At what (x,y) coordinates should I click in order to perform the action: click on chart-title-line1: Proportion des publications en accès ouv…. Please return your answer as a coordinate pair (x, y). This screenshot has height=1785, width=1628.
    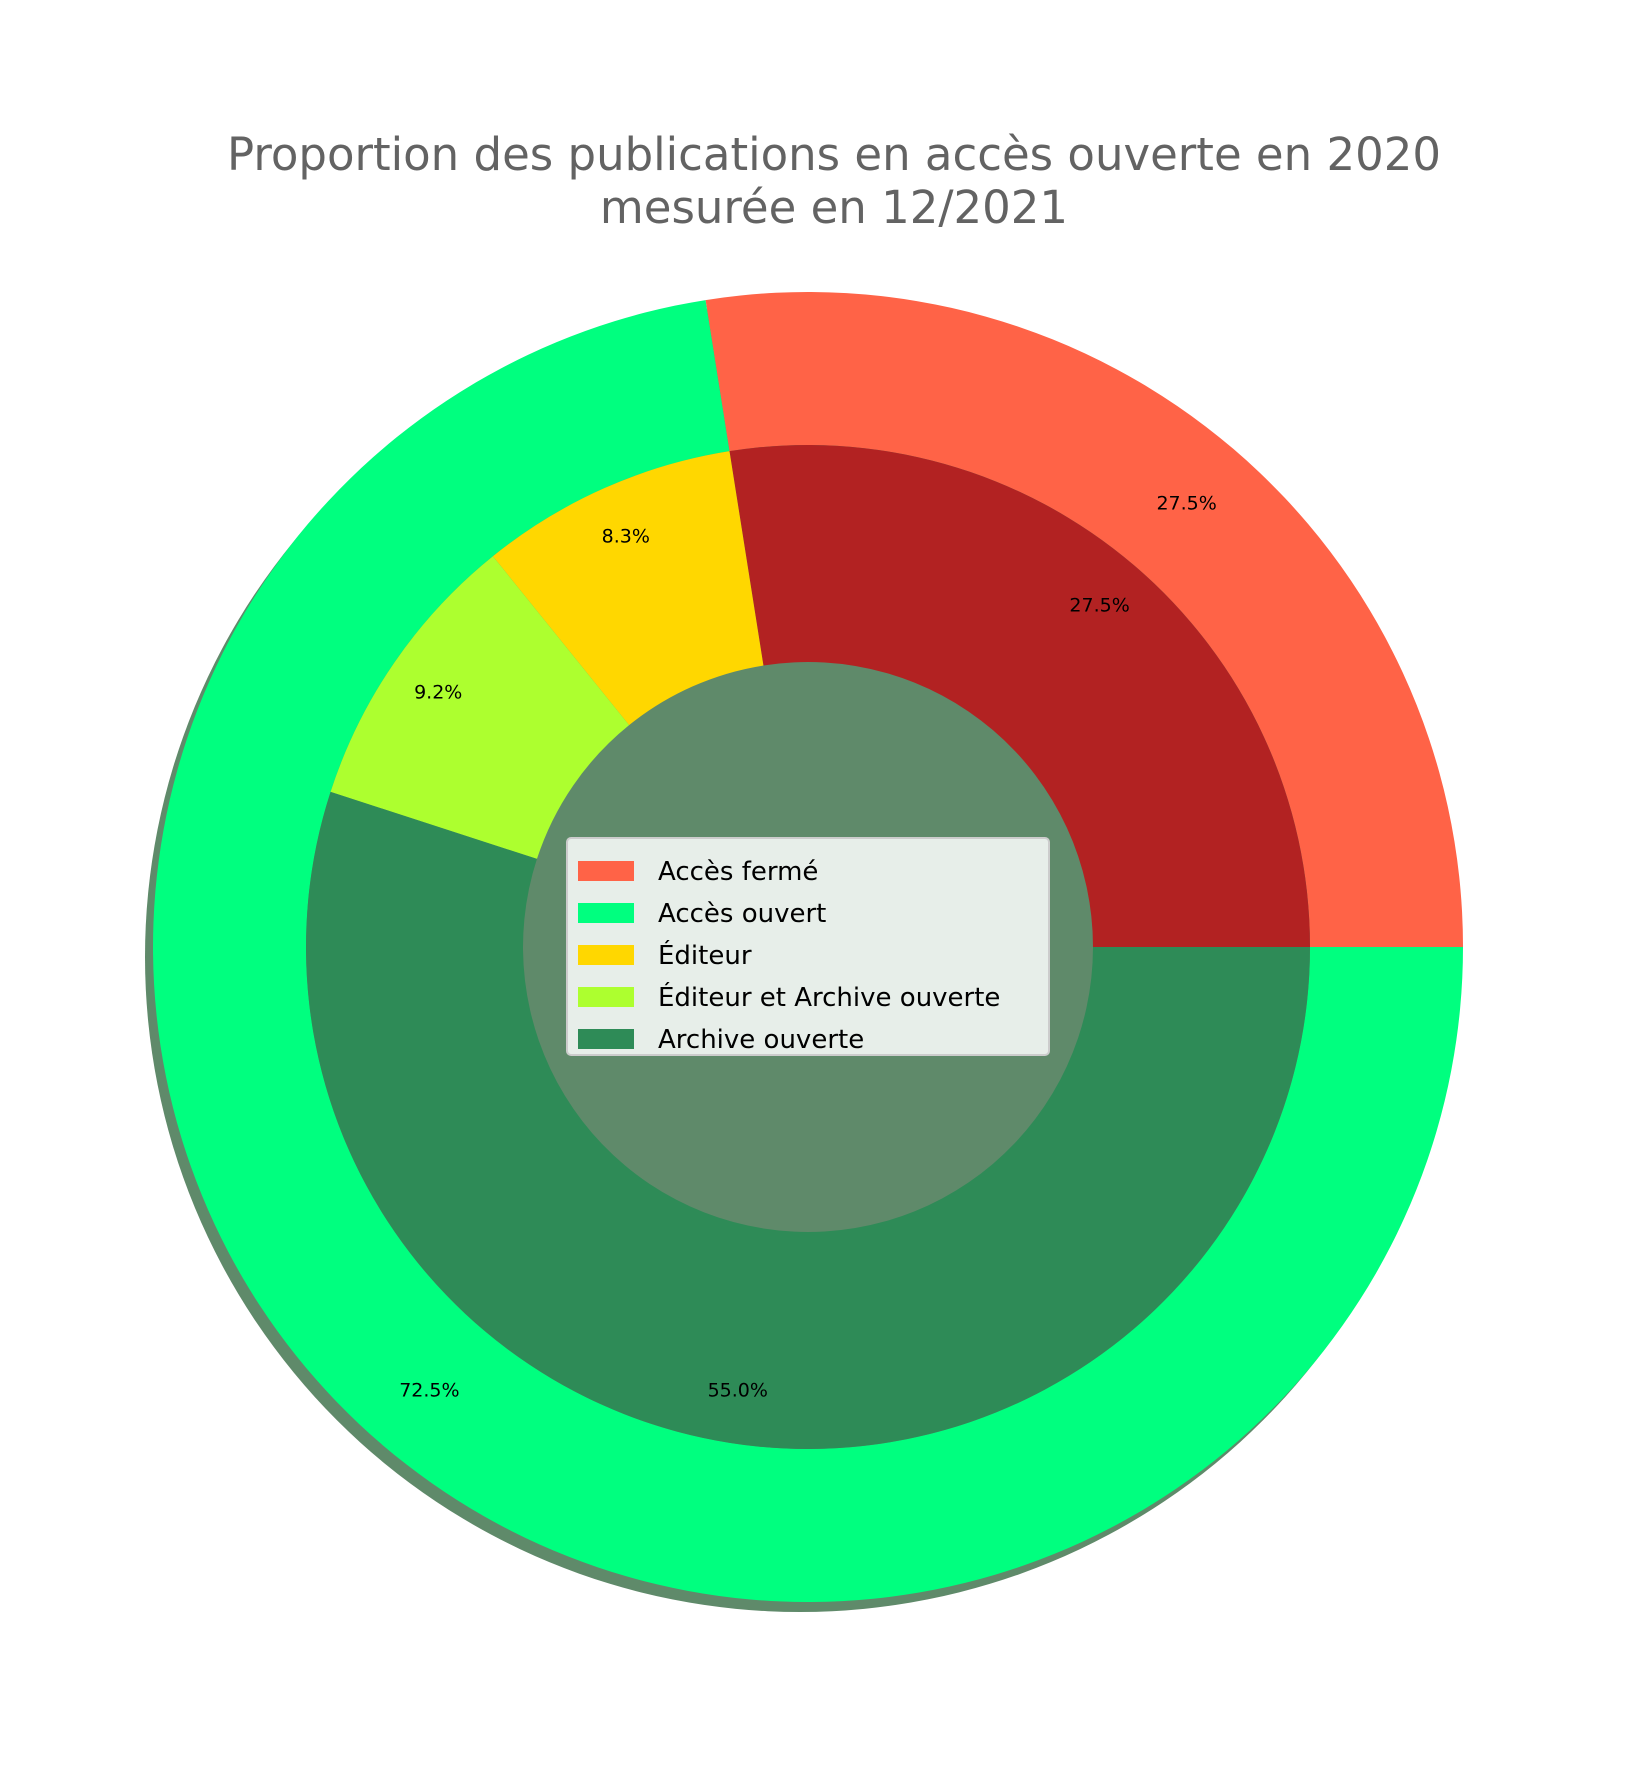
    Looking at the image, I should click on (834, 154).